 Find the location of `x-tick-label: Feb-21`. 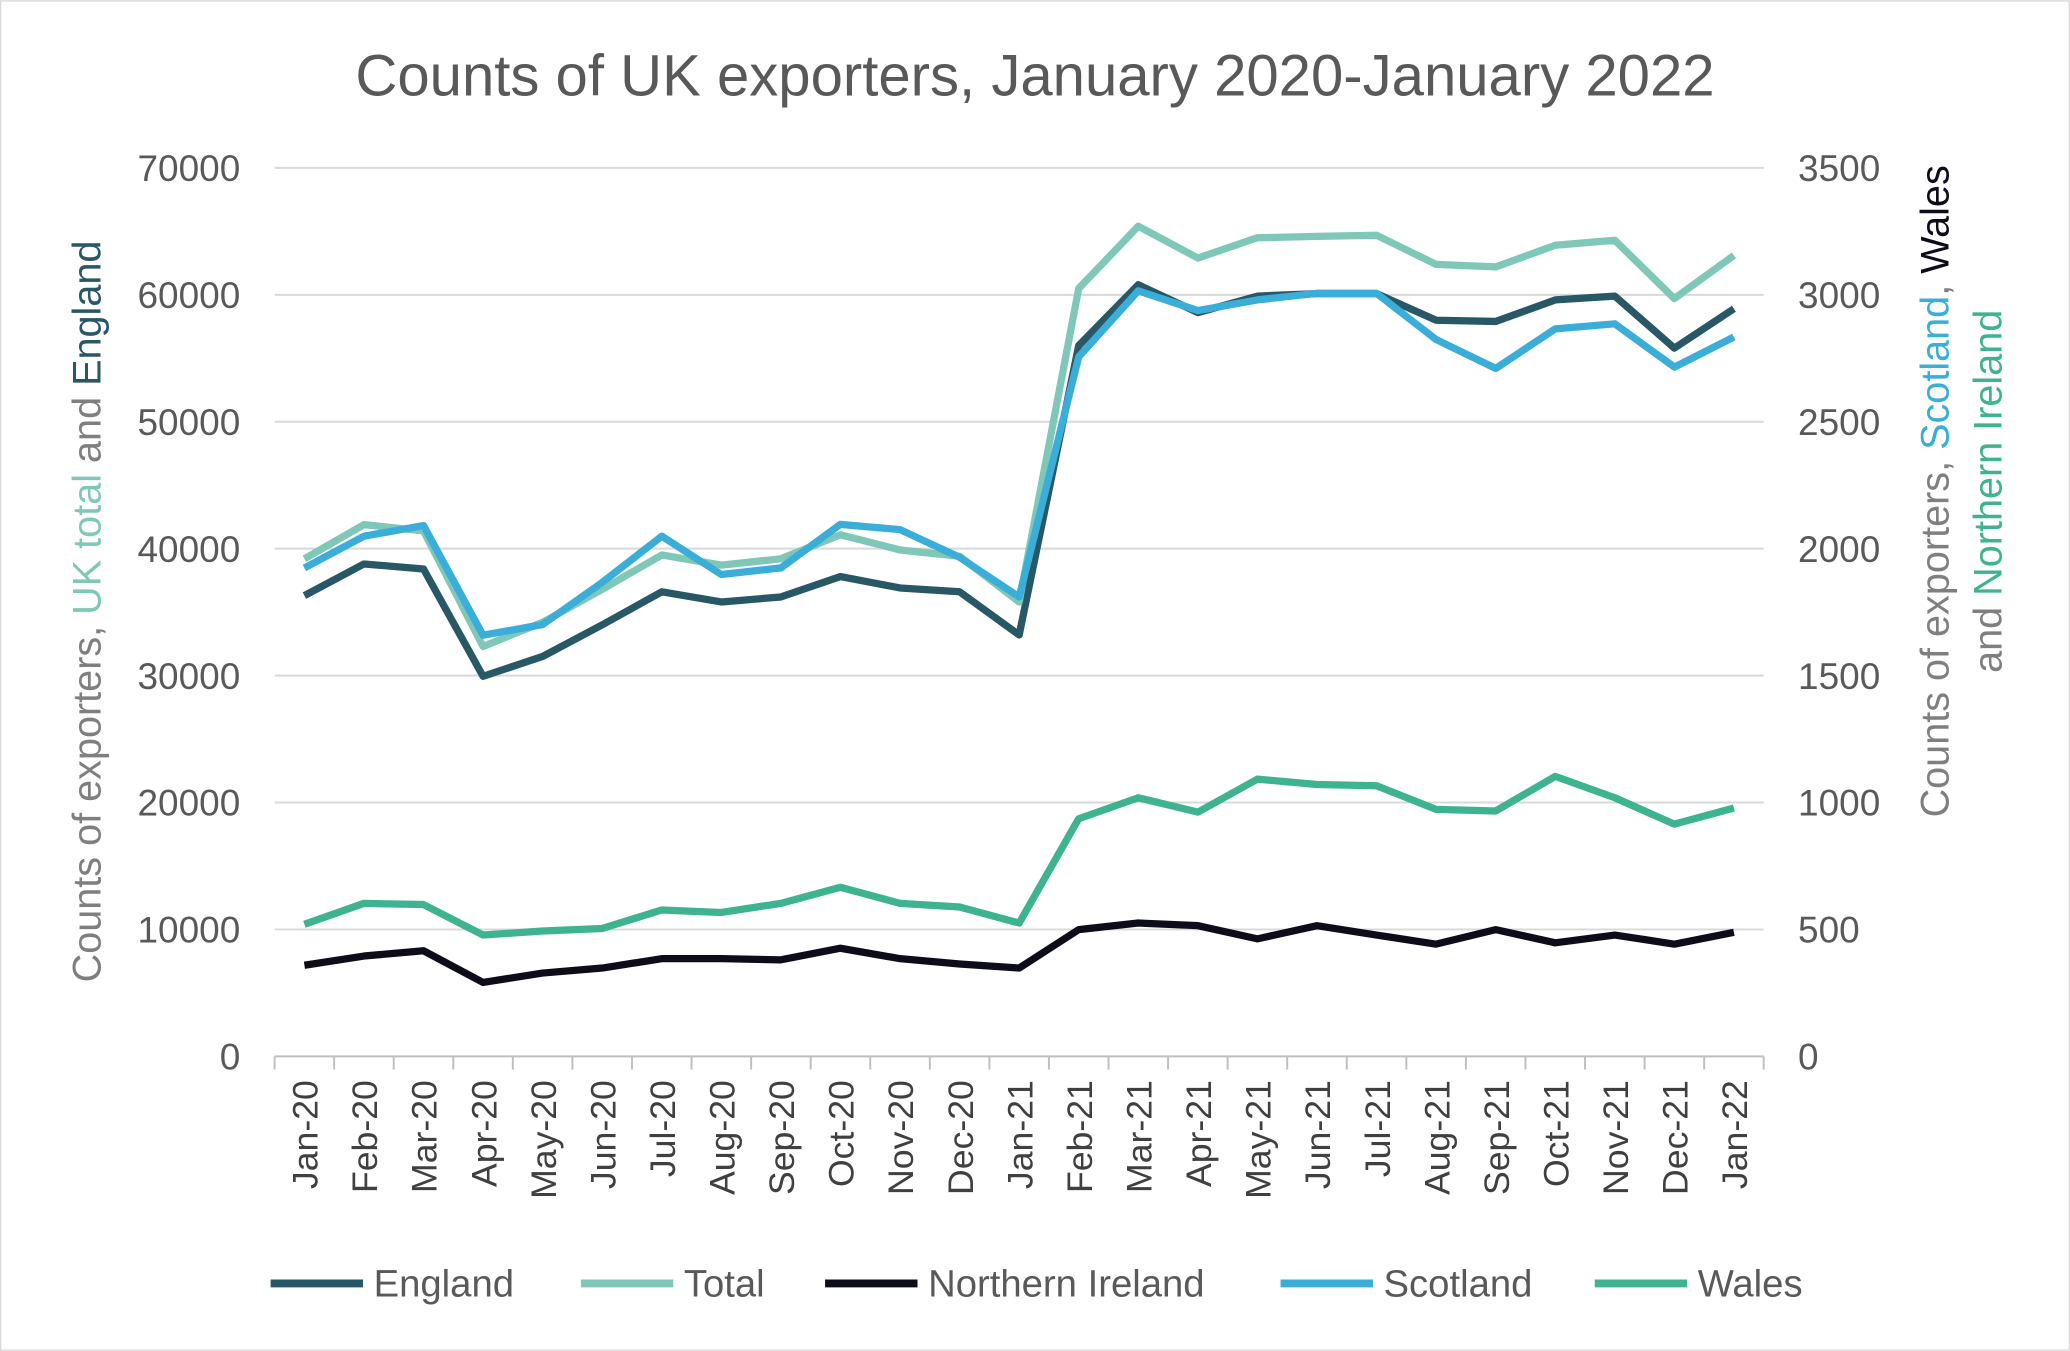

x-tick-label: Feb-21 is located at coordinates (1080, 1136).